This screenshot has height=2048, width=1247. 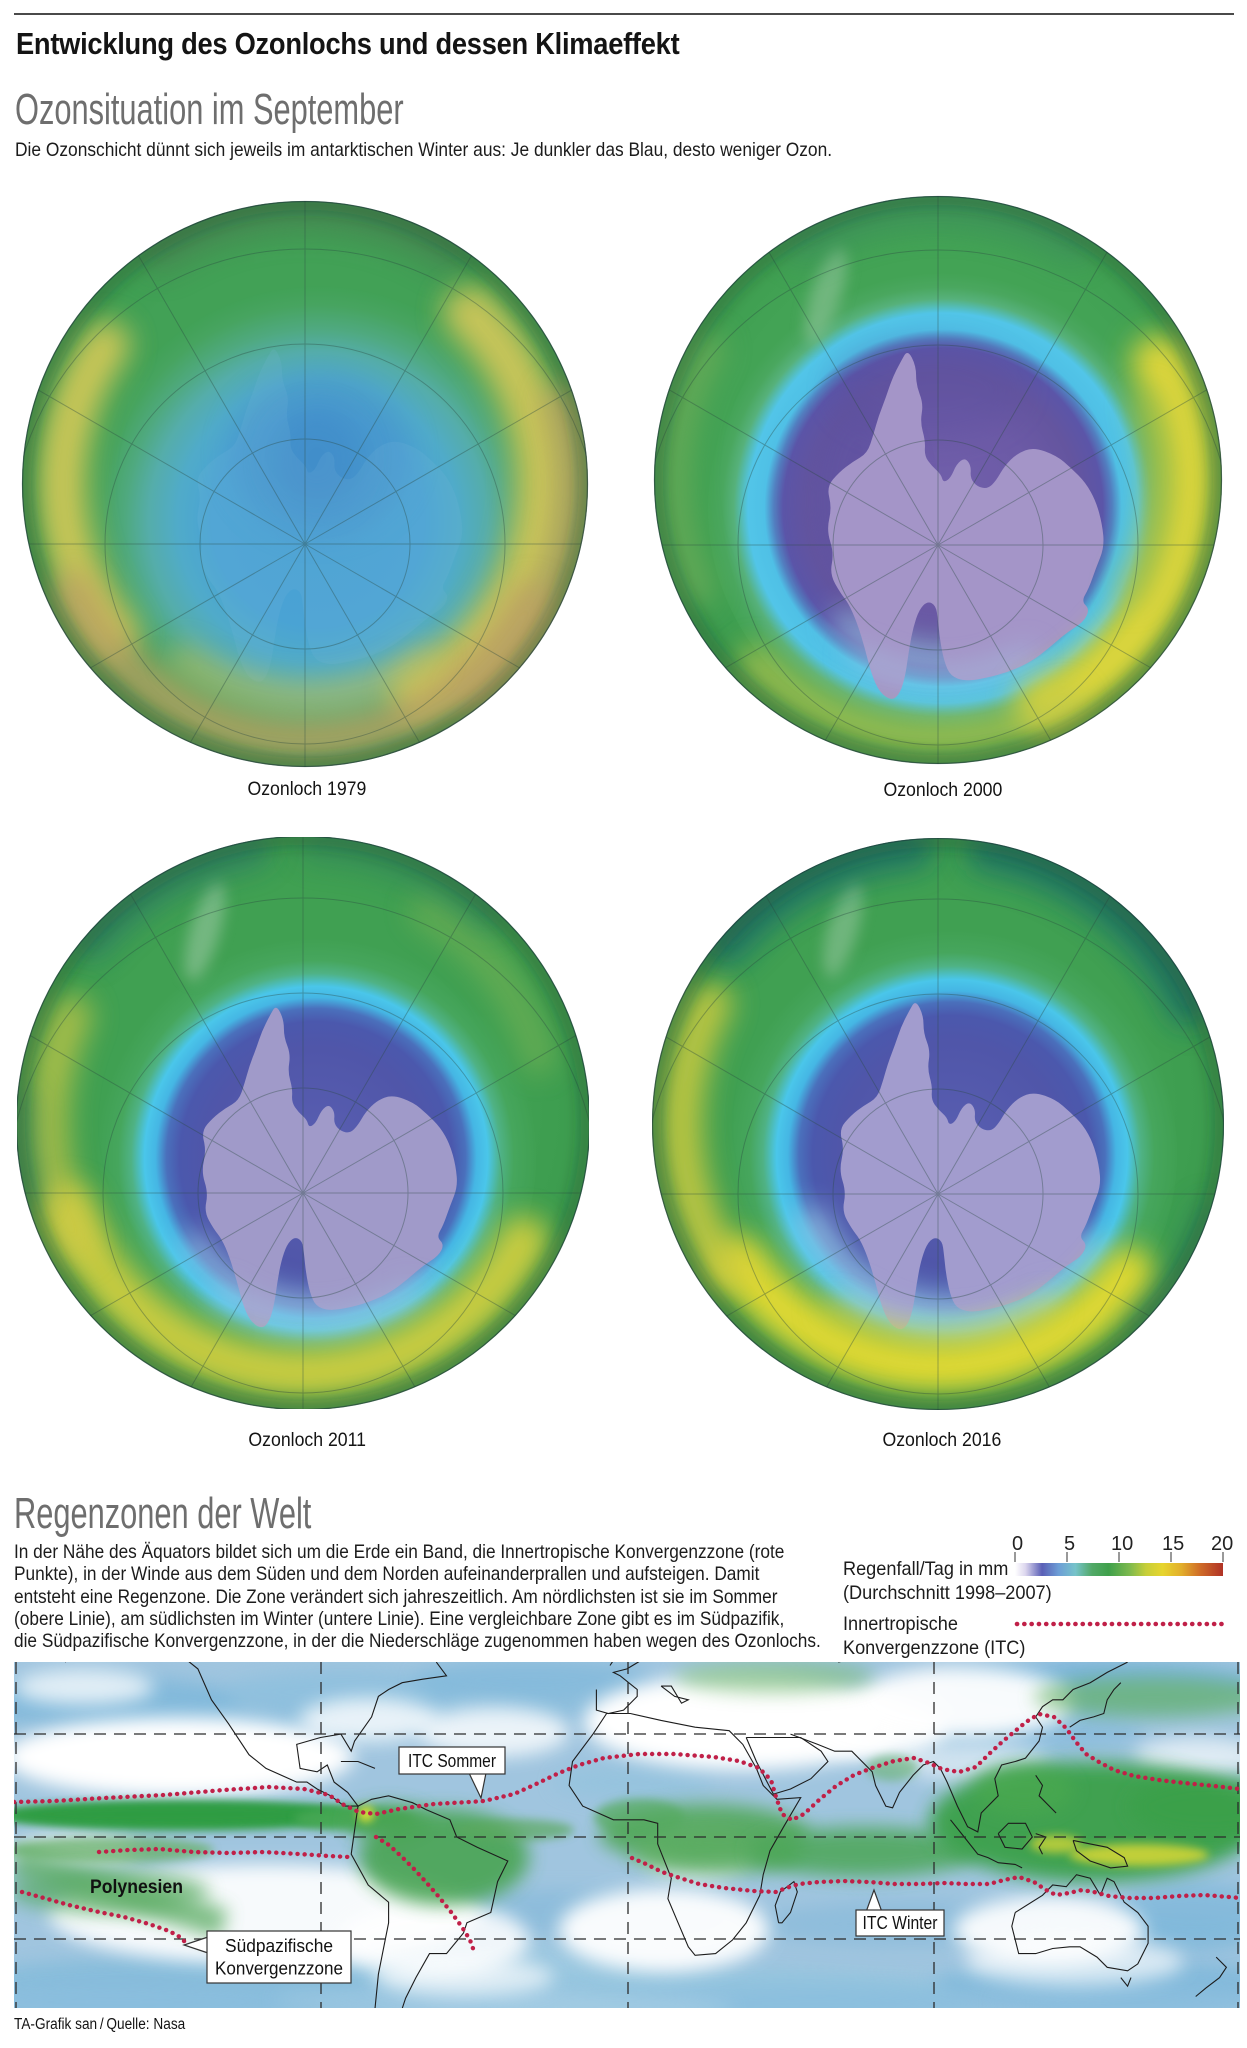 What do you see at coordinates (279, 1969) in the screenshot?
I see `svg-text: Konvergenzzone` at bounding box center [279, 1969].